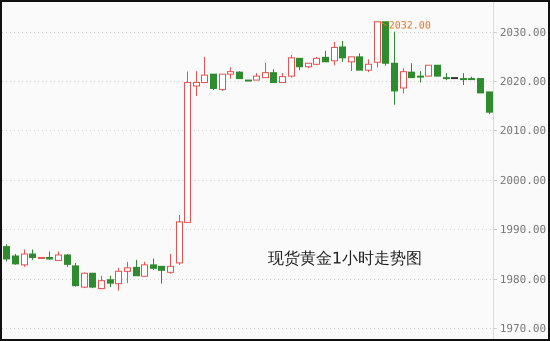 The image size is (550, 341). Describe the element at coordinates (409, 26) in the screenshot. I see `annotation: 2032.00` at that location.